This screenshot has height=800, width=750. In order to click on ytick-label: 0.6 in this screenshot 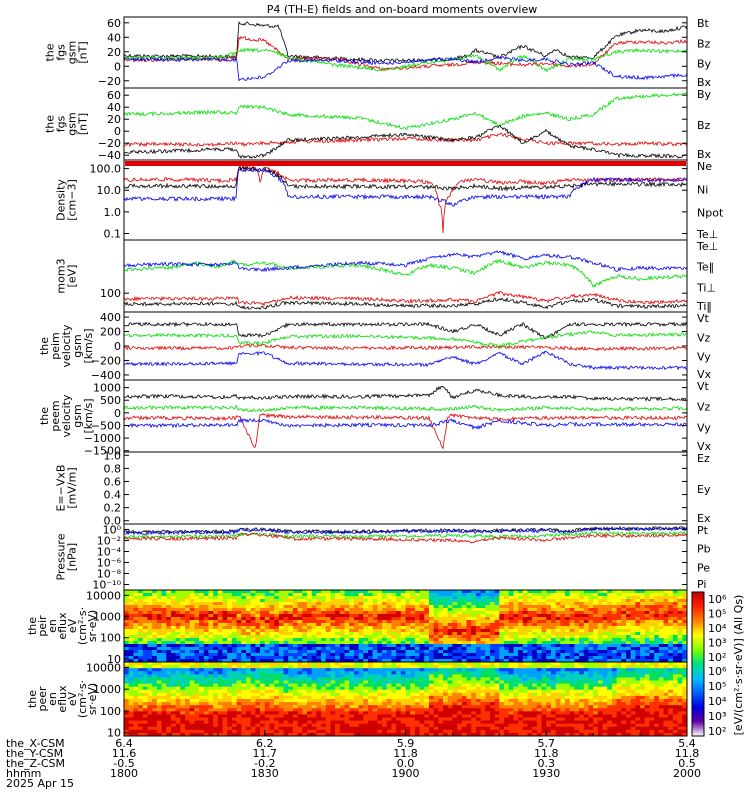, I will do `click(113, 481)`.